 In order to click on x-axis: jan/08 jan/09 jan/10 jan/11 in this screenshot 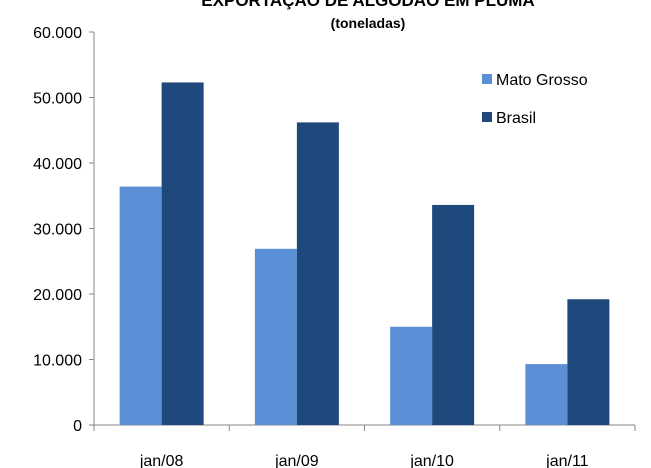, I will do `click(364, 446)`.